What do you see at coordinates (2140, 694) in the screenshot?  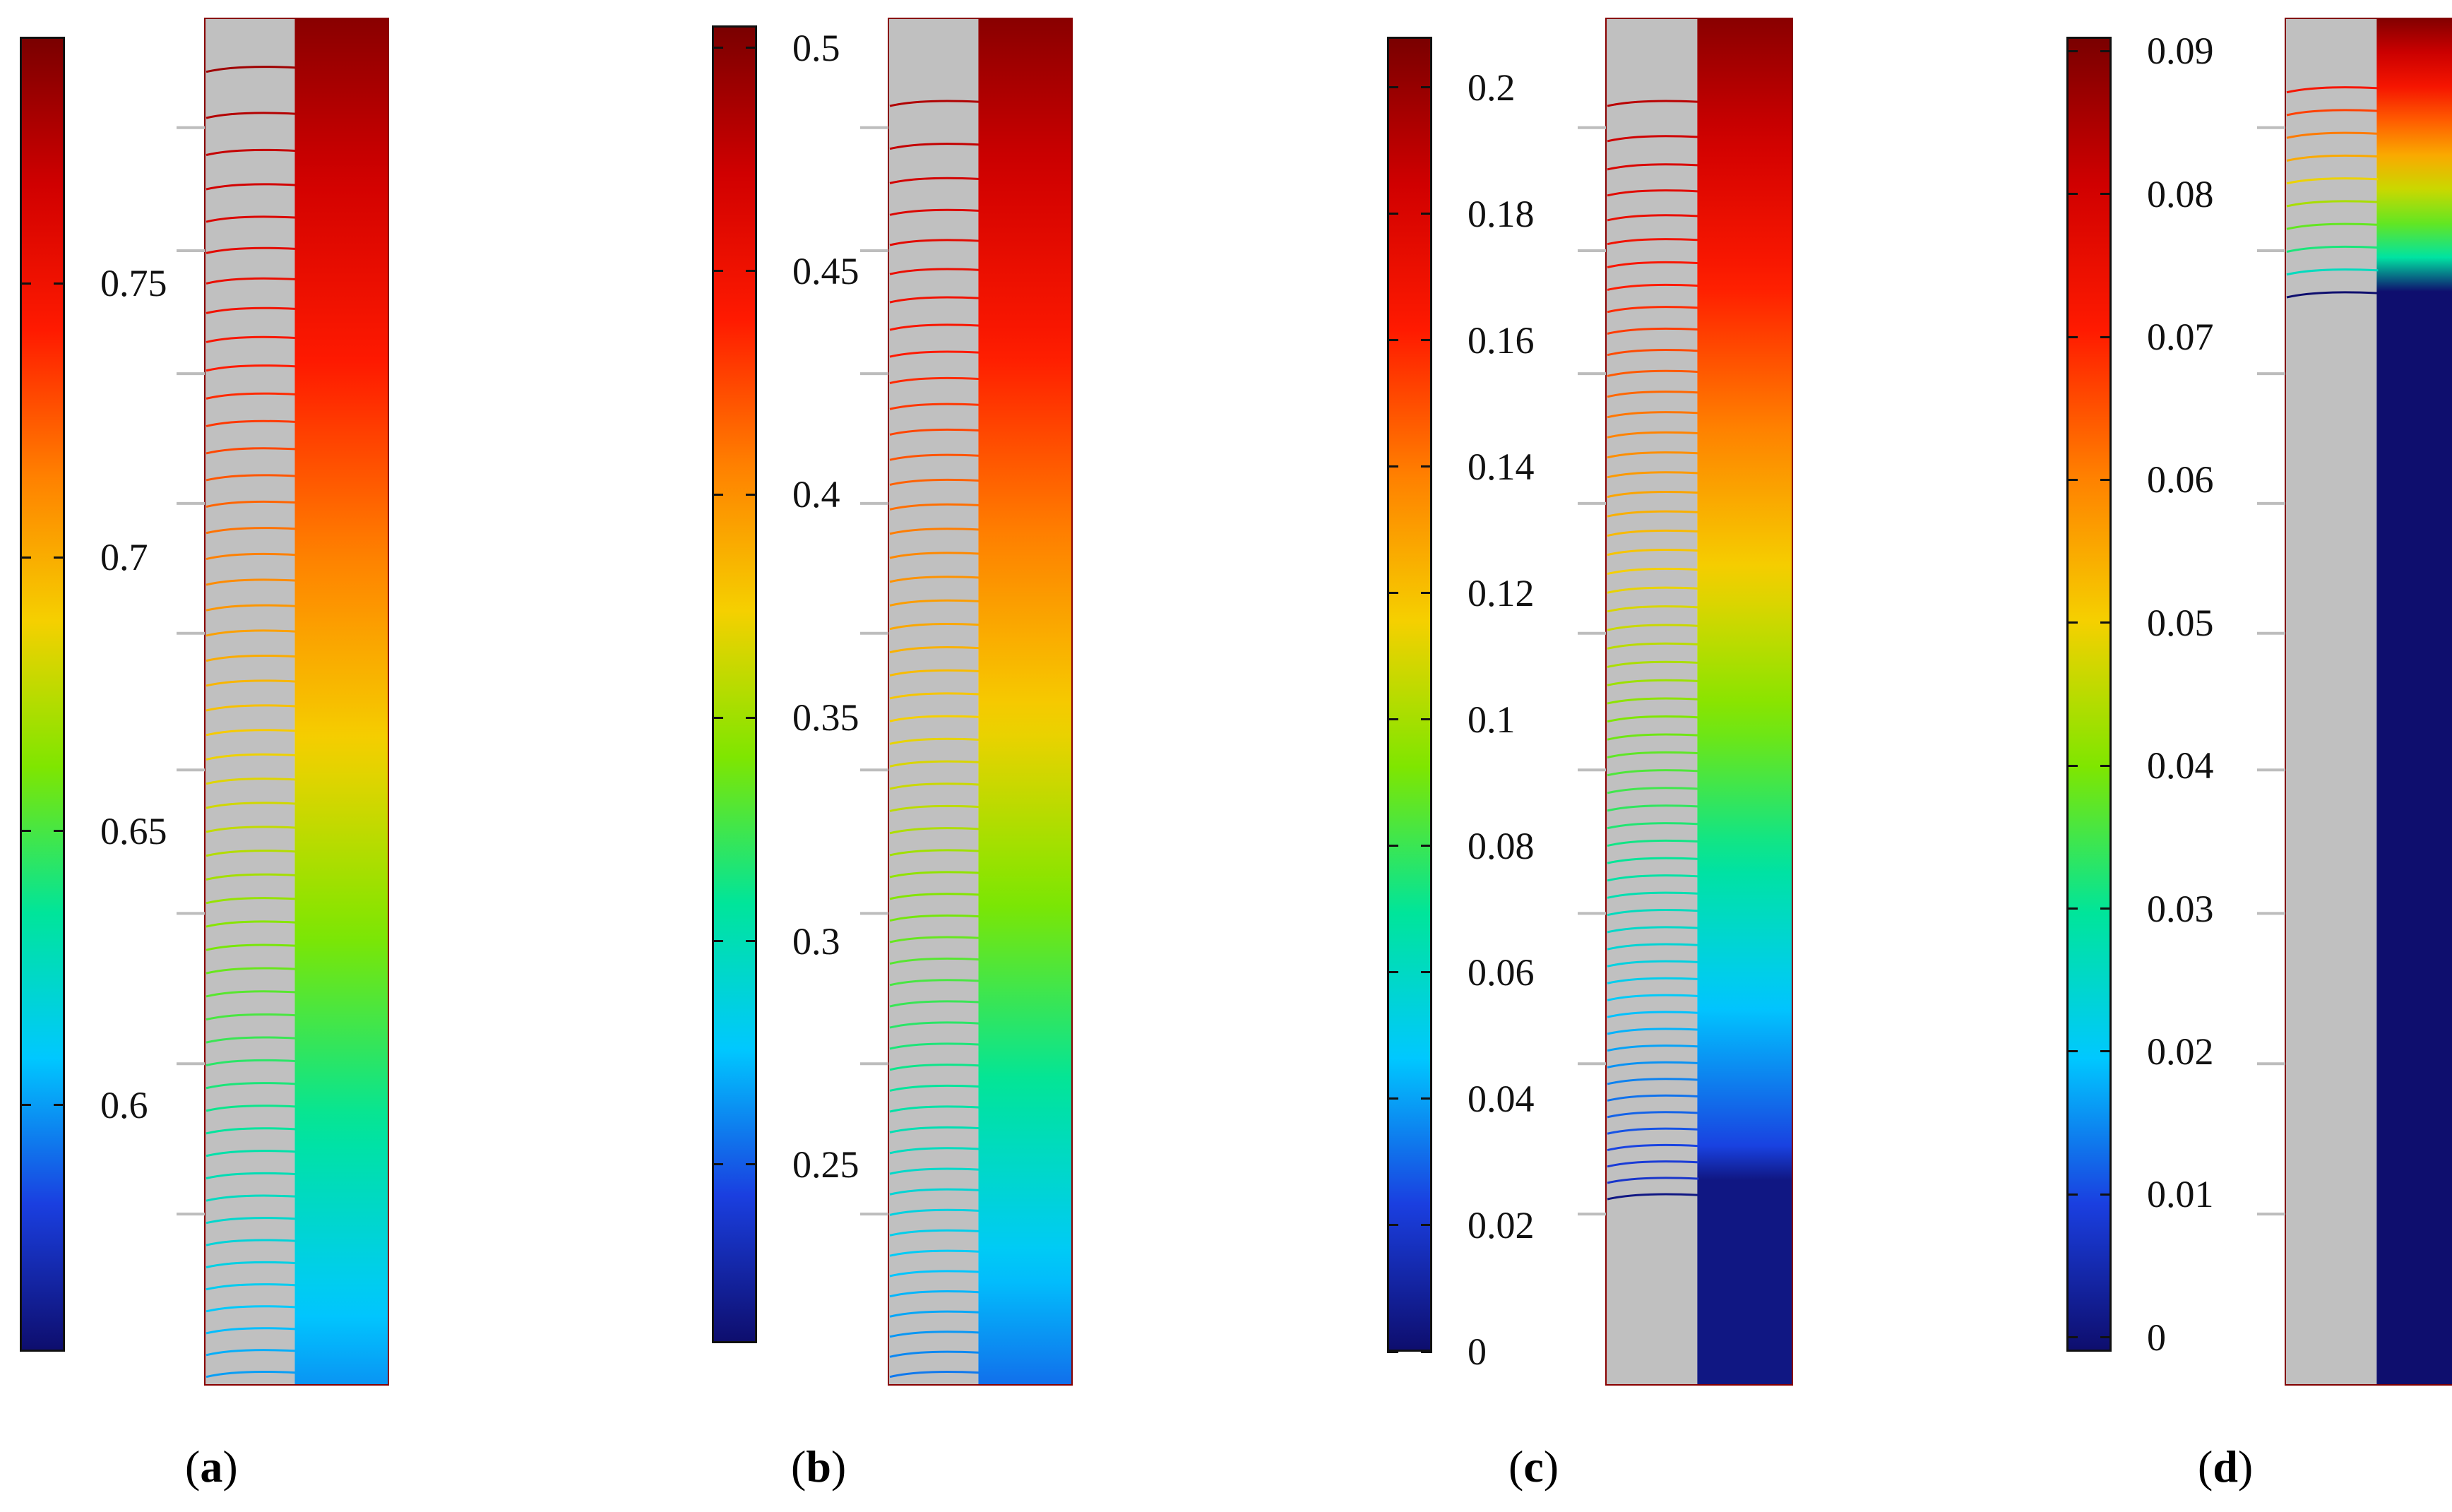 I see `colorbar-d: 0 0.01 0.02 0.03 0.04 0.05 0.06 0.07 0.08 0.09` at bounding box center [2140, 694].